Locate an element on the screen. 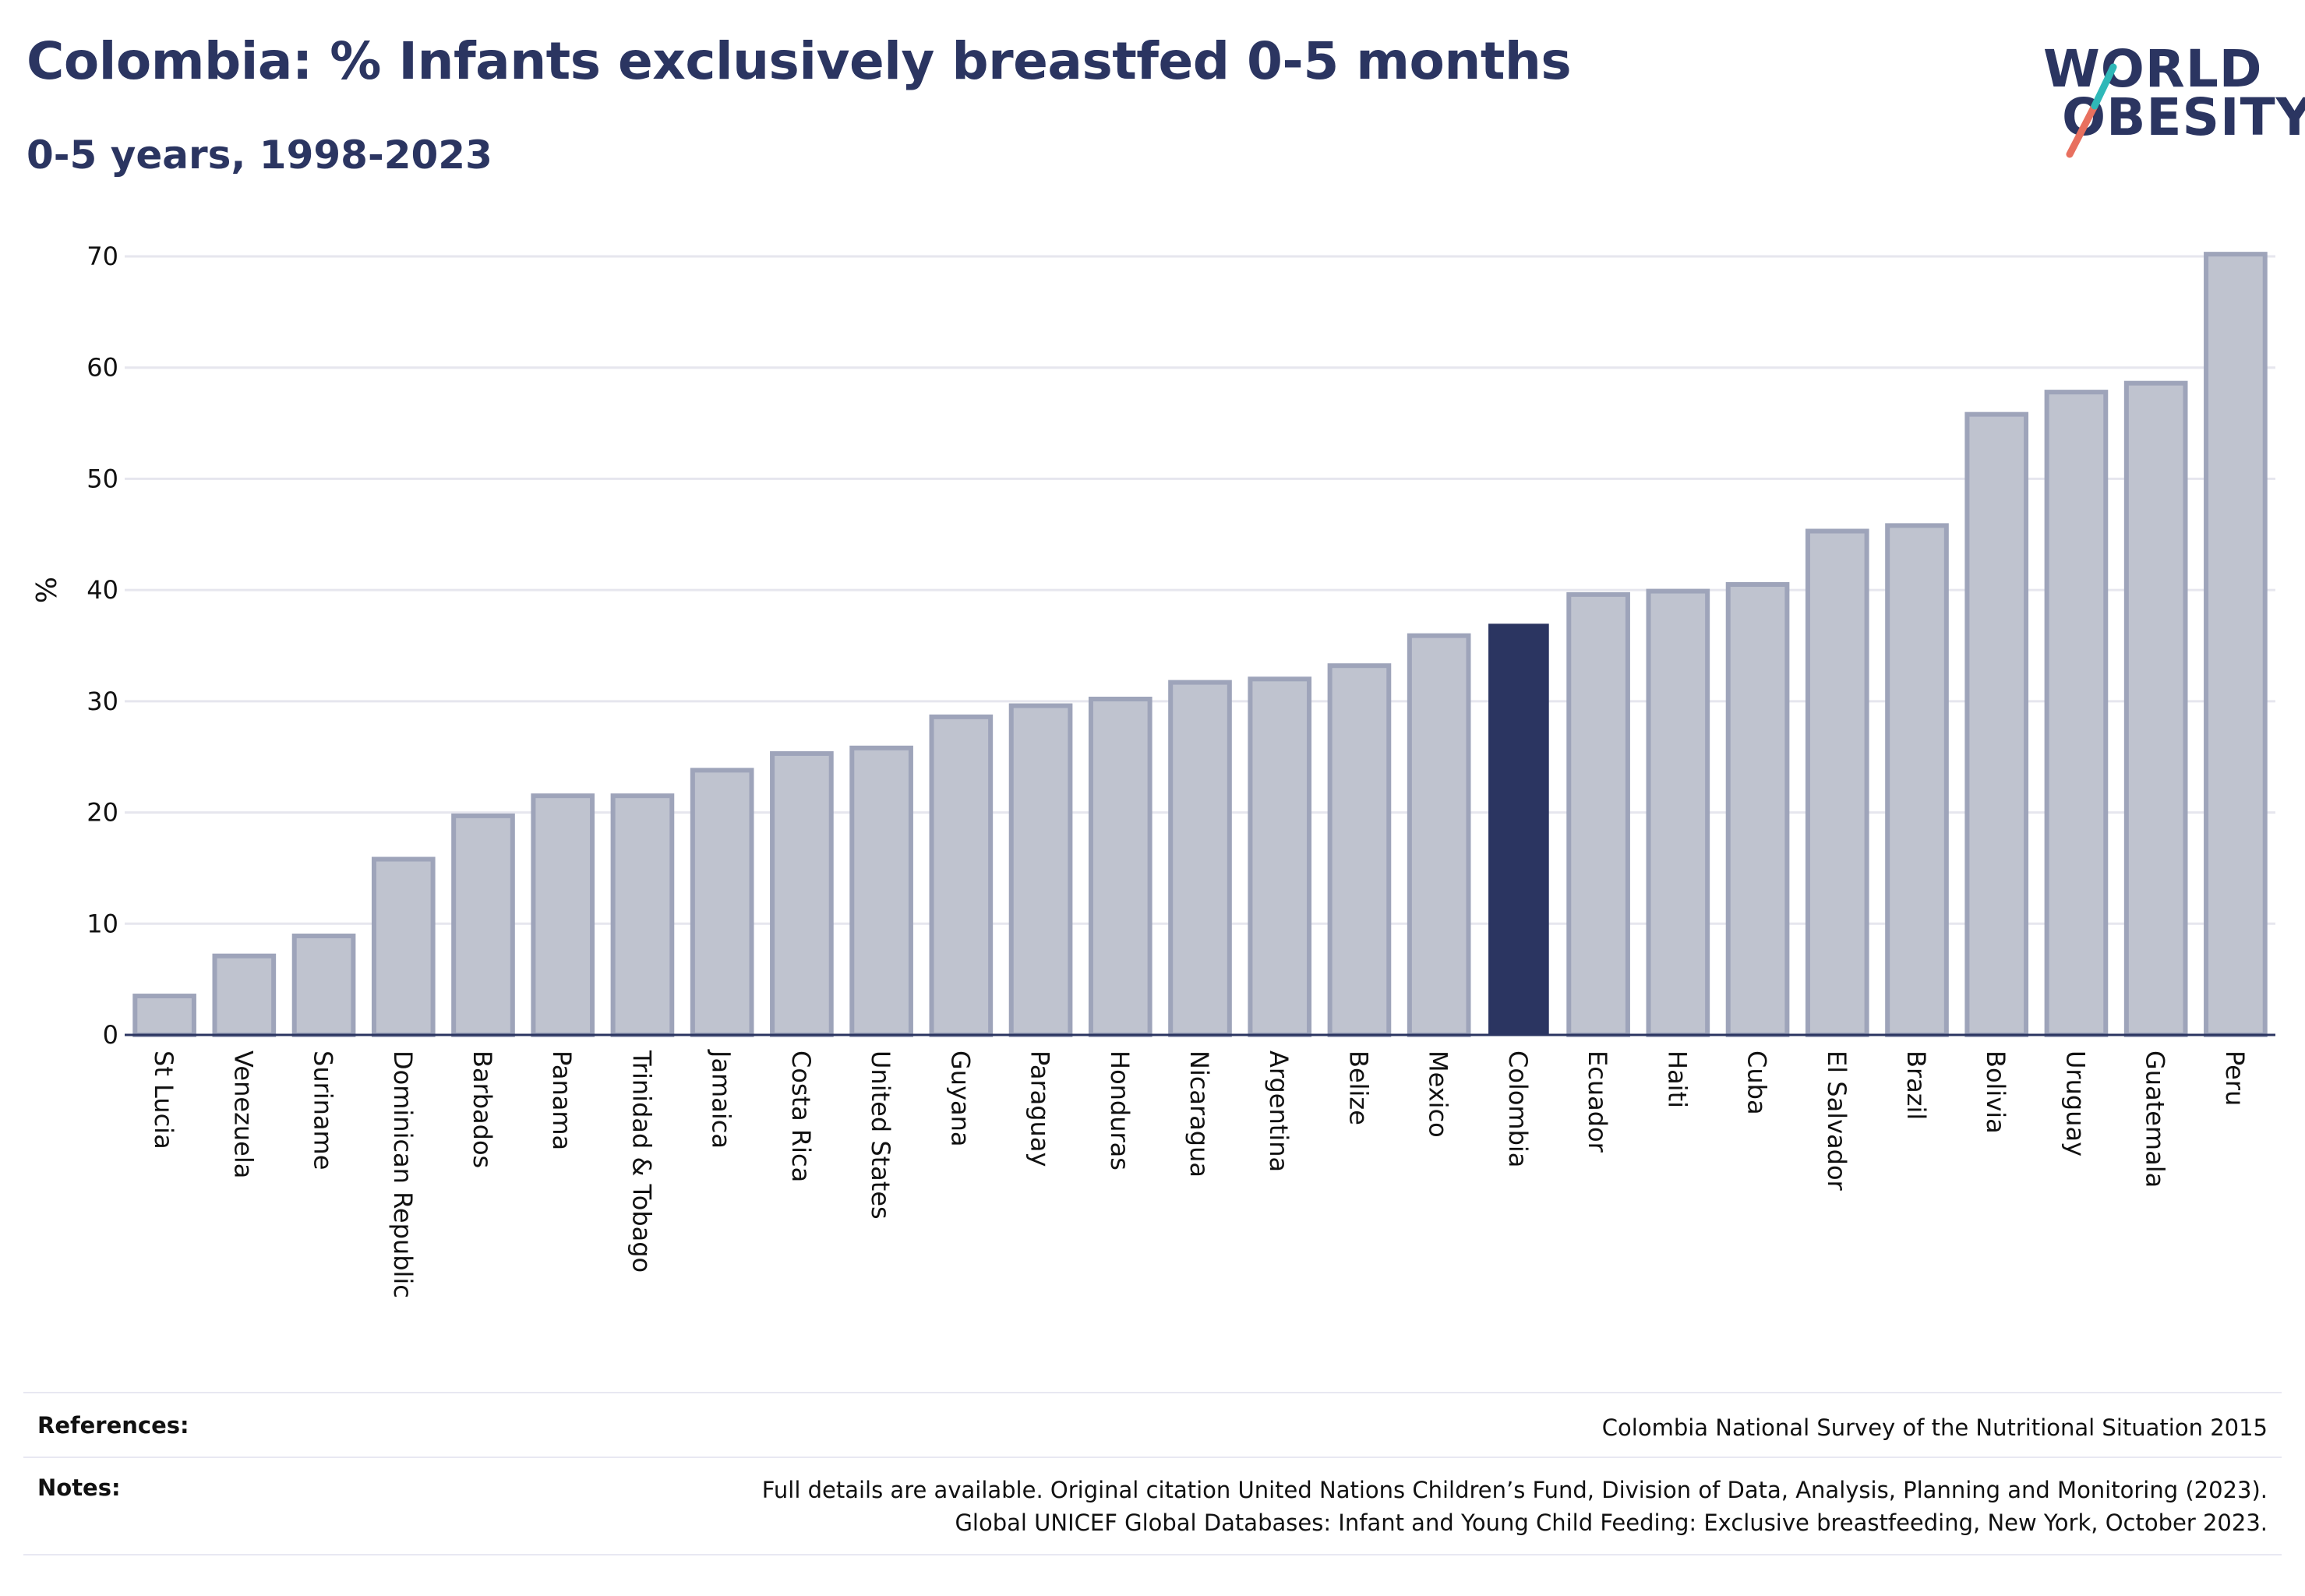 The height and width of the screenshot is (1596, 2305). notes-label: Notes: is located at coordinates (79, 1487).